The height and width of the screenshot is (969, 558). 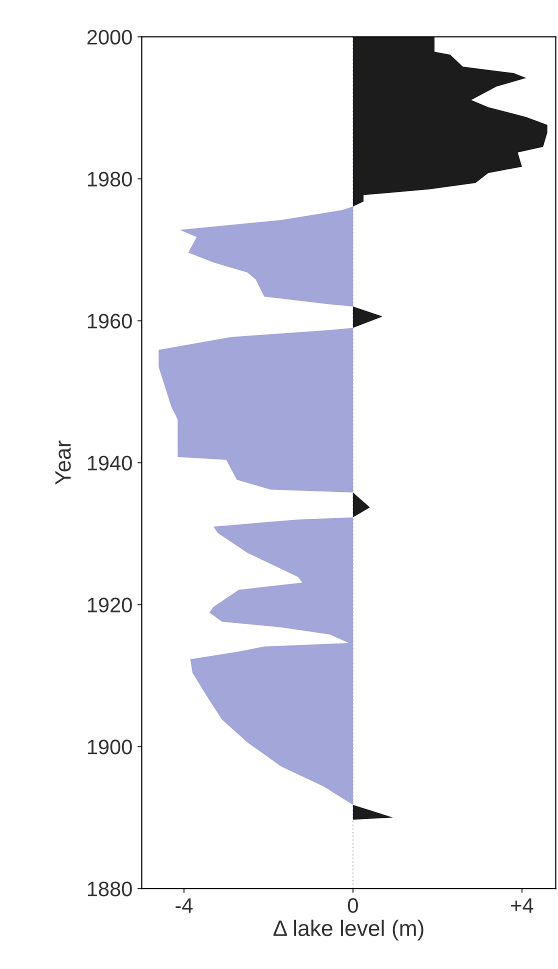 What do you see at coordinates (110, 747) in the screenshot?
I see `y-tick-label: 1900` at bounding box center [110, 747].